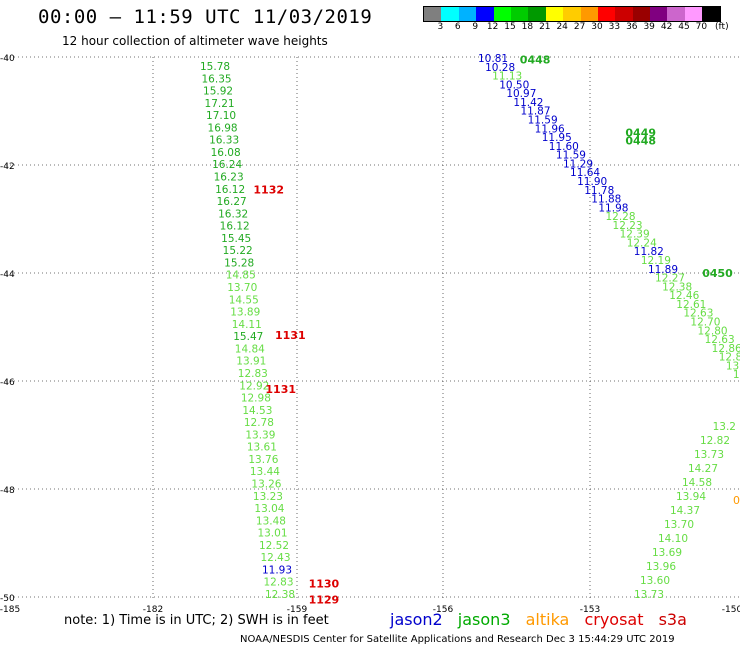 Image resolution: width=740 pixels, height=650 pixels. I want to click on swh-value: 11.87, so click(535, 112).